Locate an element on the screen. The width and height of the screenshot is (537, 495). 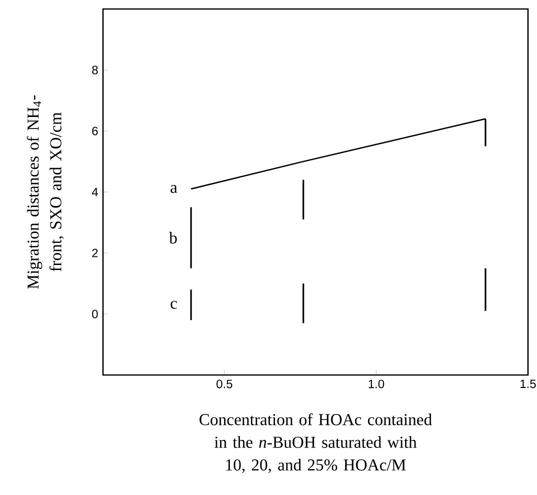
x-tick-label: 1.0 is located at coordinates (376, 384).